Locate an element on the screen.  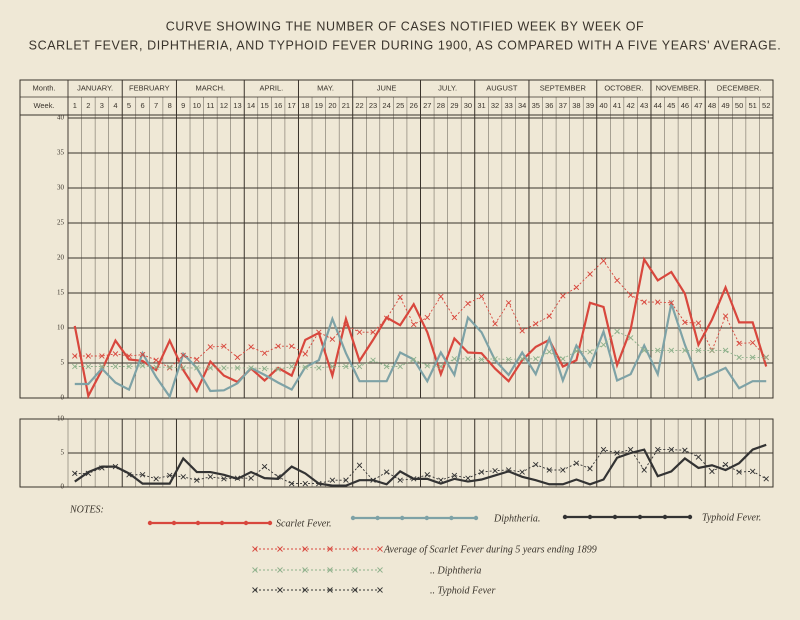
series-line is located at coordinates (420, 349).